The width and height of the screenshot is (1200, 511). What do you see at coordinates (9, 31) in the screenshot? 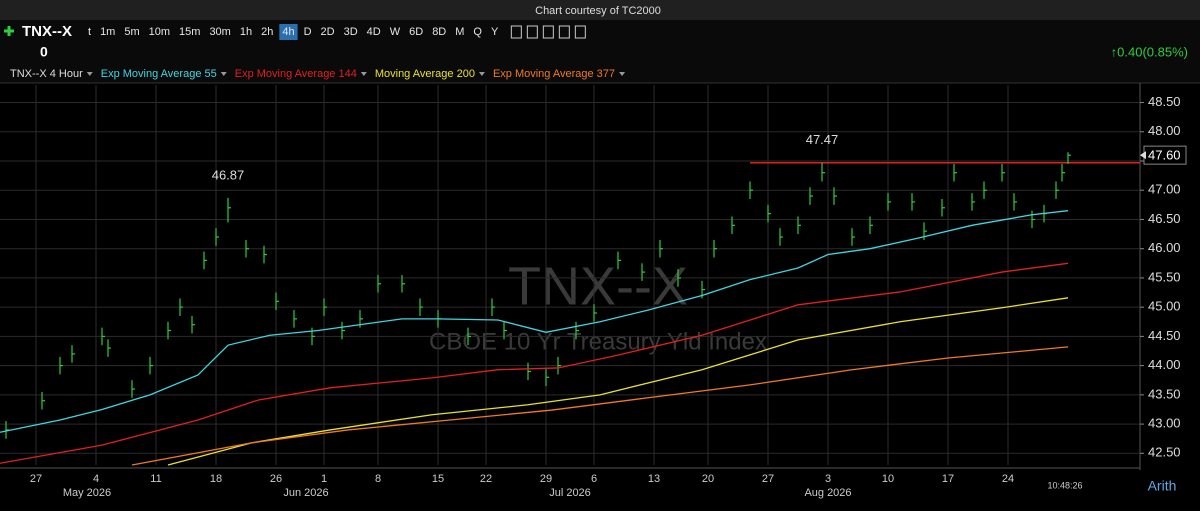
I see `add-icon` at bounding box center [9, 31].